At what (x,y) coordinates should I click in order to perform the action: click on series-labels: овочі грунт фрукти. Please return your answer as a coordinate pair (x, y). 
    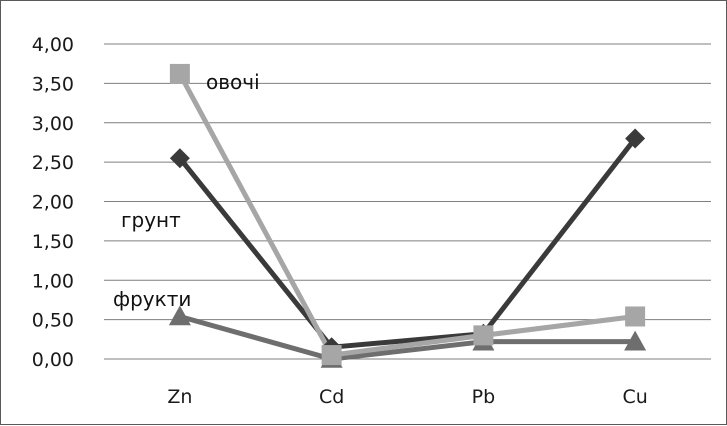
    Looking at the image, I should click on (186, 190).